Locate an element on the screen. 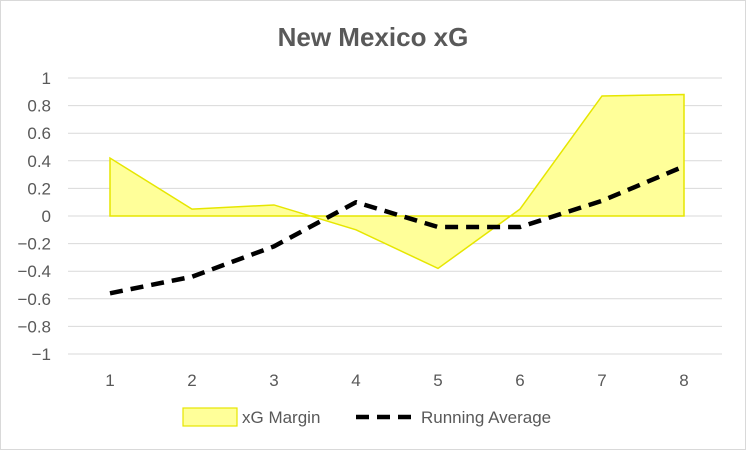 The image size is (746, 450). y-tick-label: 0.6 is located at coordinates (39, 133).